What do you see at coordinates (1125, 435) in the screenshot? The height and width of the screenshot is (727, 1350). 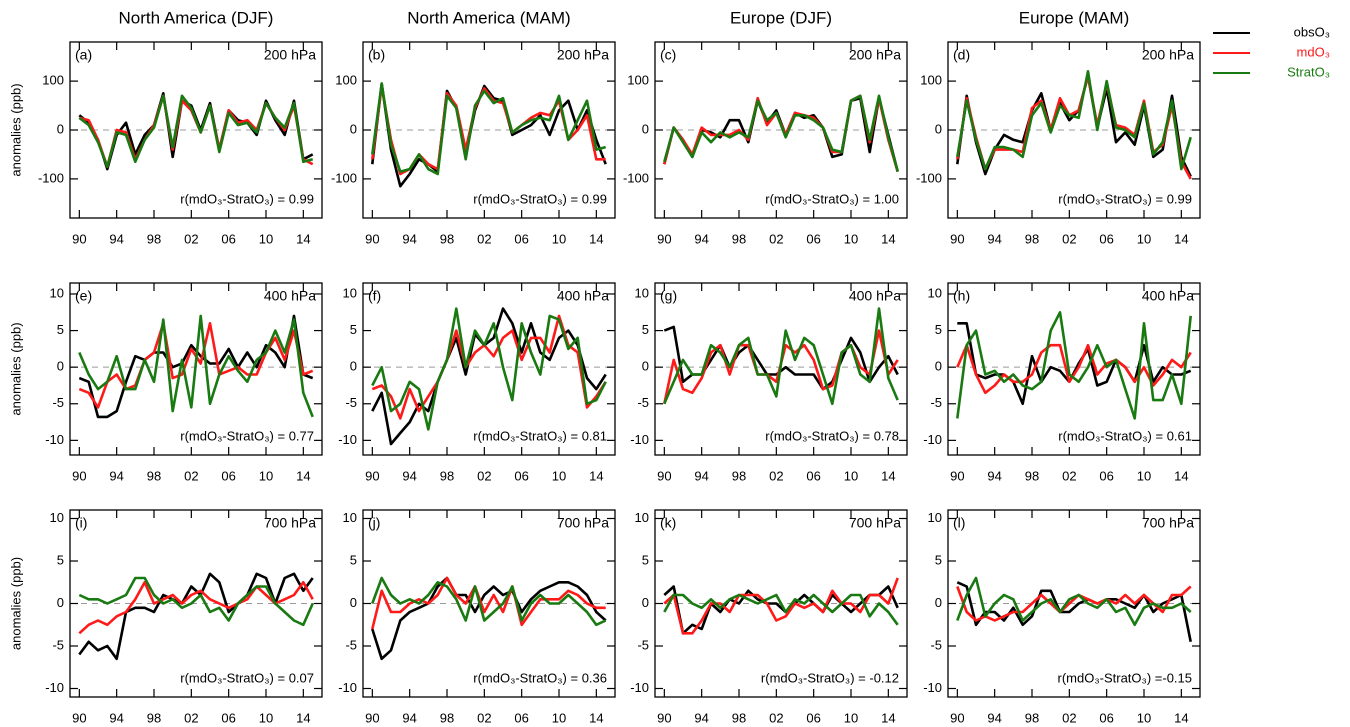 I see `correlation-note: r(mdO₃-StratO₃) = 0.61` at bounding box center [1125, 435].